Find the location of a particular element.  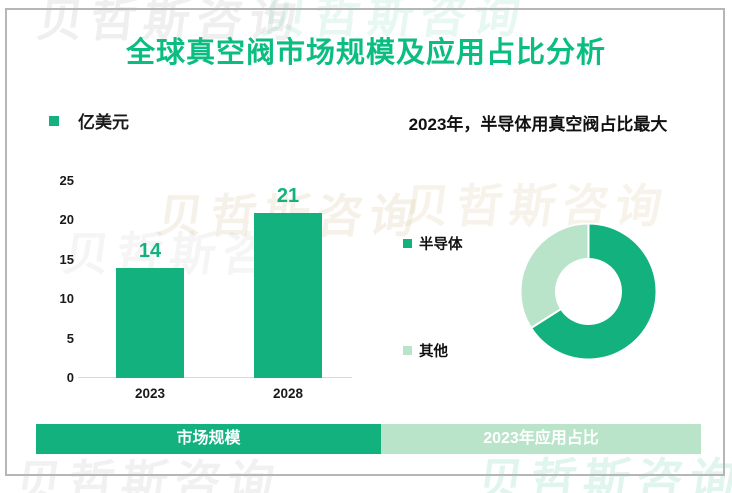

unit-label: 亿美元 is located at coordinates (103, 122).